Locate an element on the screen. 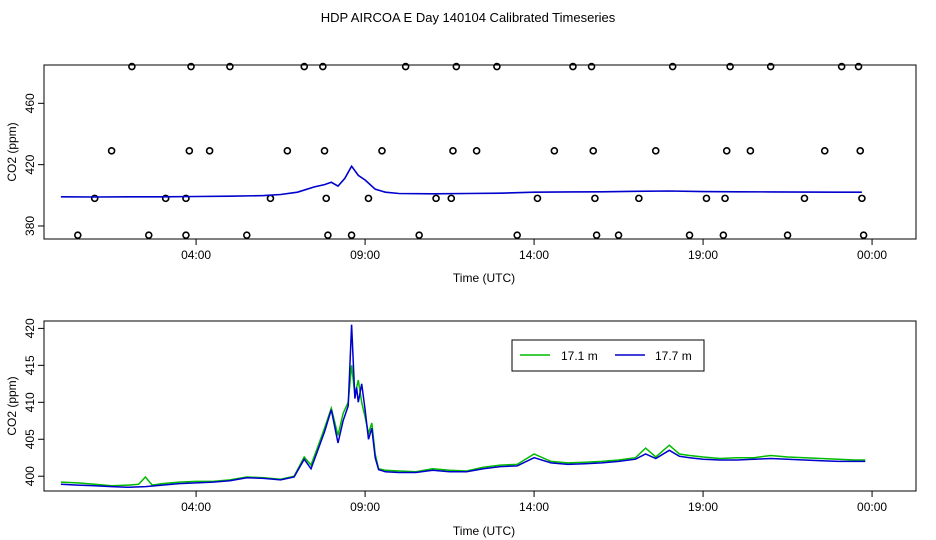  top-x-tick-label: 09:00 is located at coordinates (365, 255).